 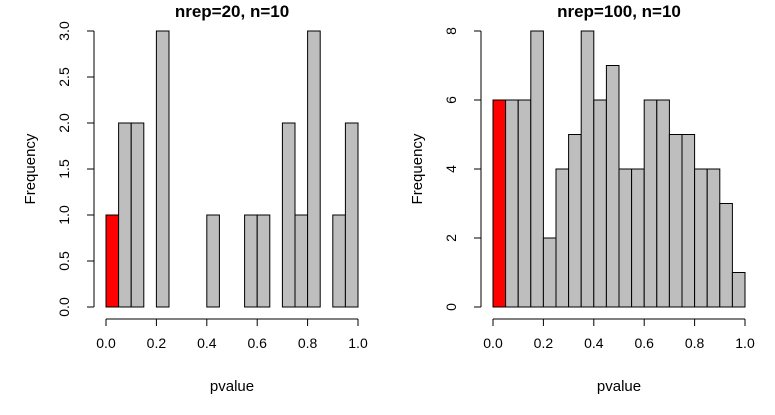 What do you see at coordinates (451, 100) in the screenshot?
I see `y-tick-label: 6` at bounding box center [451, 100].